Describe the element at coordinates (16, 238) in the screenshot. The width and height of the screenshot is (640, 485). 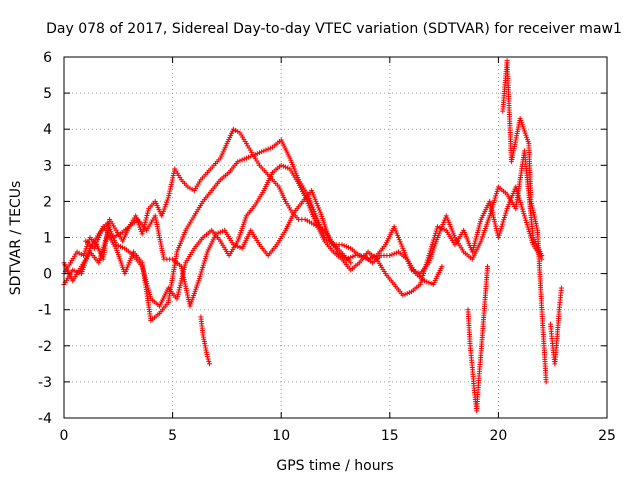
I see `y-axis-label: SDTVAR / TECUs` at that location.